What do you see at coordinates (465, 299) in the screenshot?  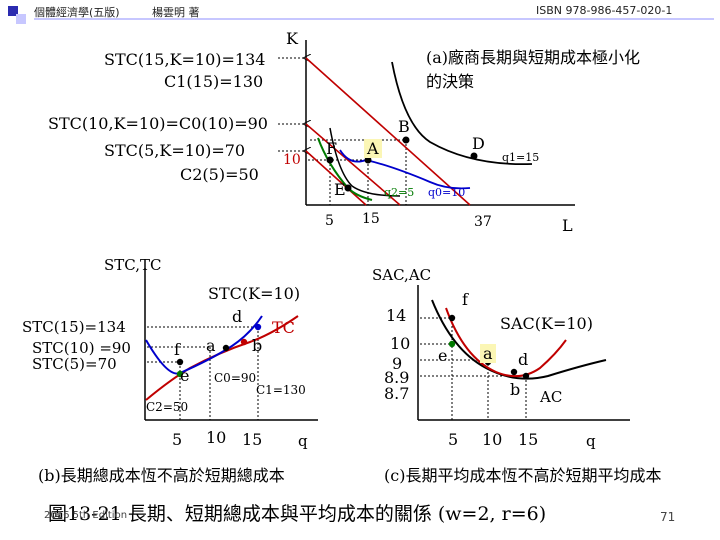 I see `panel-c-point-f: f` at bounding box center [465, 299].